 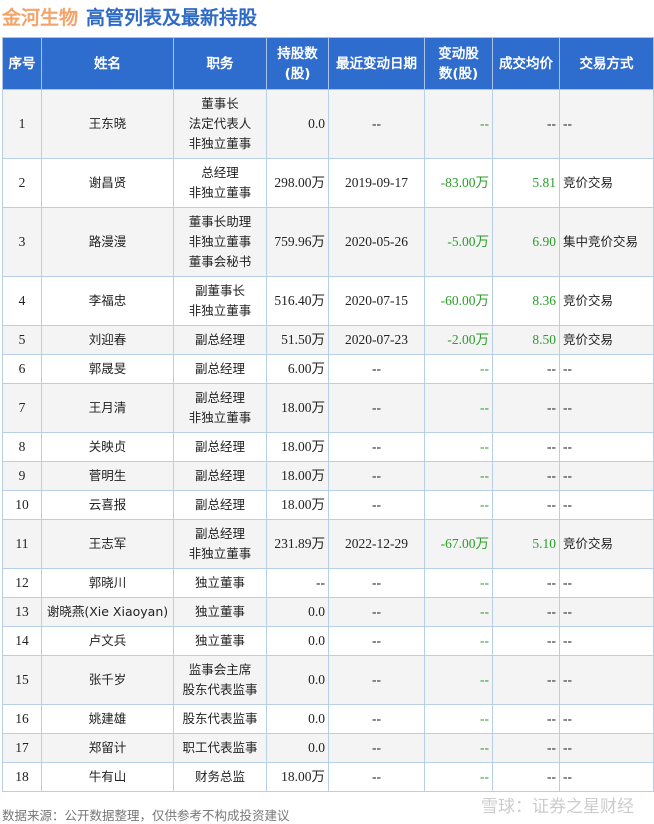 I want to click on column-header: 交易方式, so click(x=606, y=63).